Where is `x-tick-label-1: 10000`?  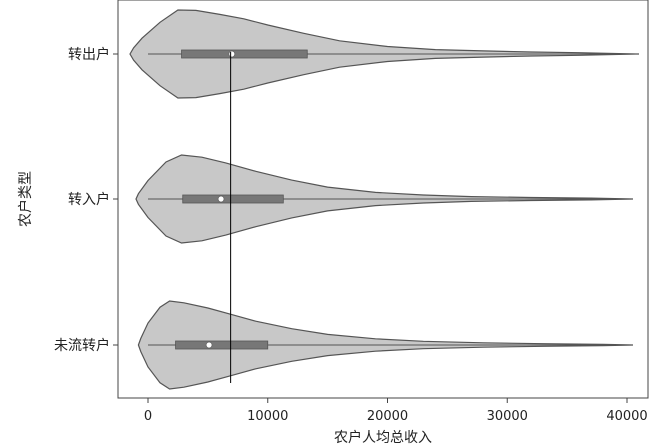 x-tick-label-1: 10000 is located at coordinates (267, 416).